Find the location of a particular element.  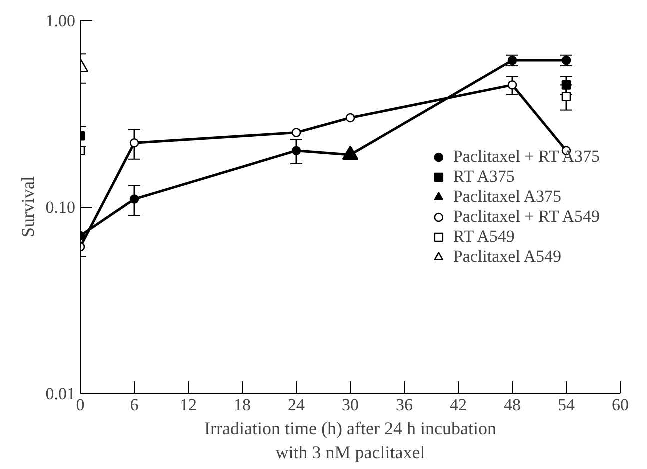

legend-label: RT A375 is located at coordinates (484, 176).